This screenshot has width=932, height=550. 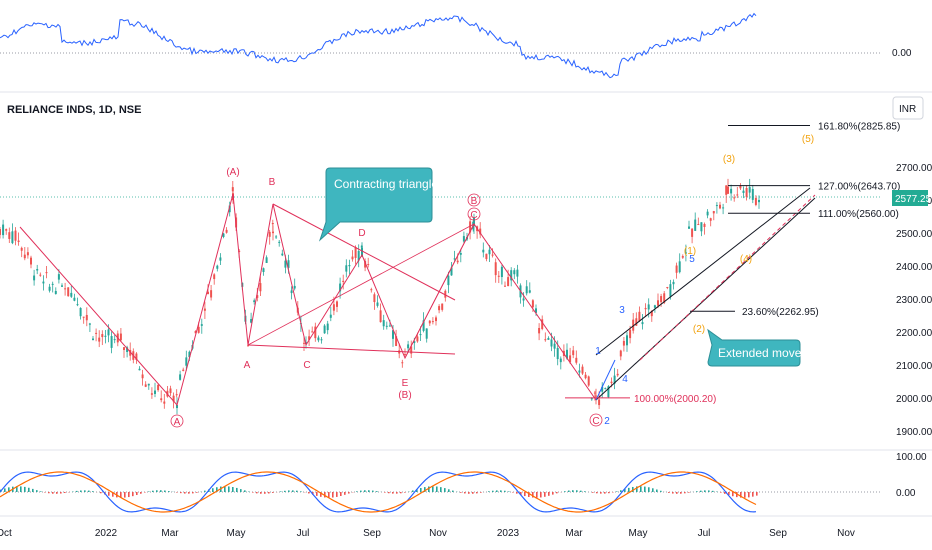 I want to click on currency-label: INR, so click(x=907, y=109).